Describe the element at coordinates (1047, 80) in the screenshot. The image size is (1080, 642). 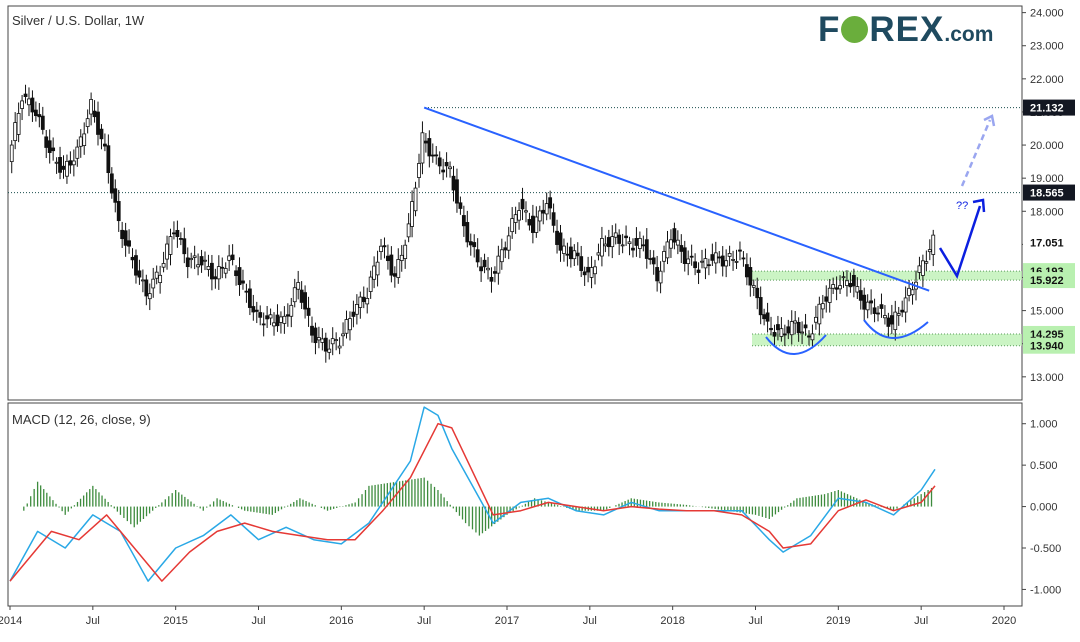
I see `y-tick-label: 22.000` at that location.